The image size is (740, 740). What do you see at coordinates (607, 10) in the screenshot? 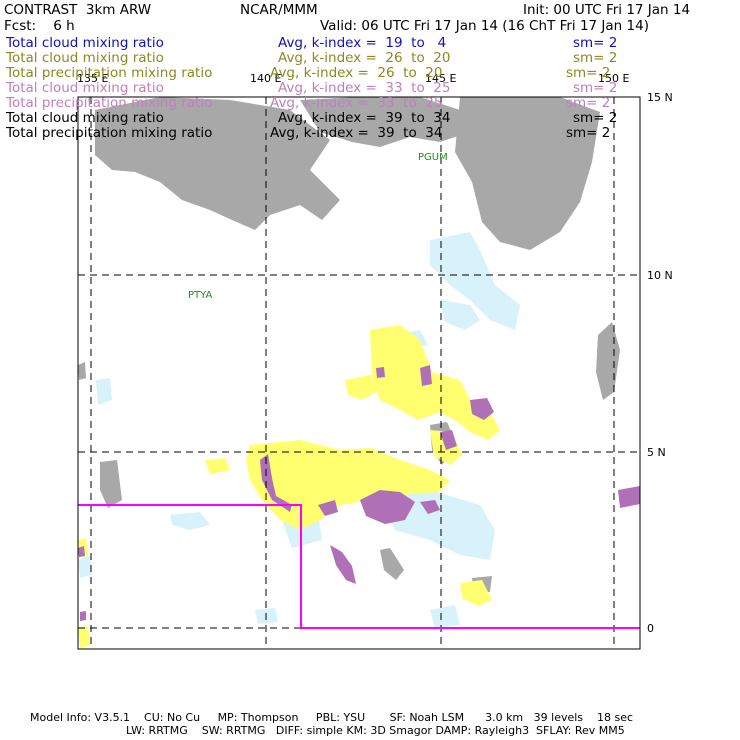
I see `init-time: Init: 00 UTC Fri 17 Jan 14` at bounding box center [607, 10].